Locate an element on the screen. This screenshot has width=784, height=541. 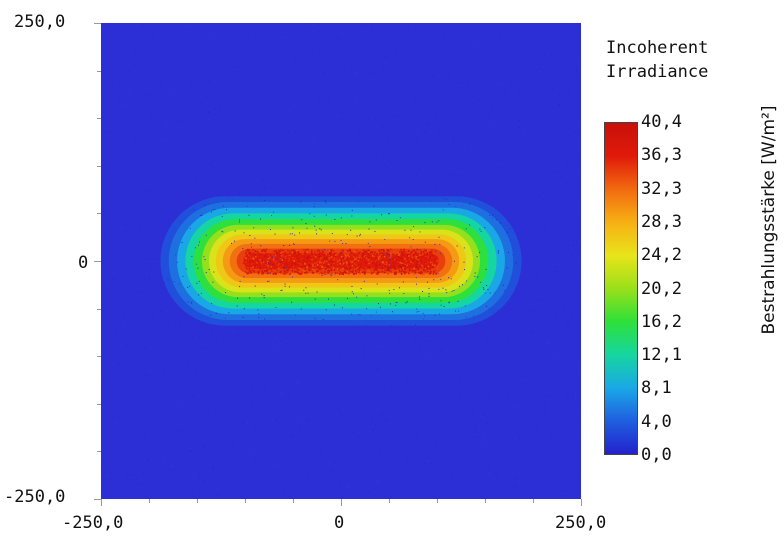
y-axis-tick-mark is located at coordinates (99, 214).